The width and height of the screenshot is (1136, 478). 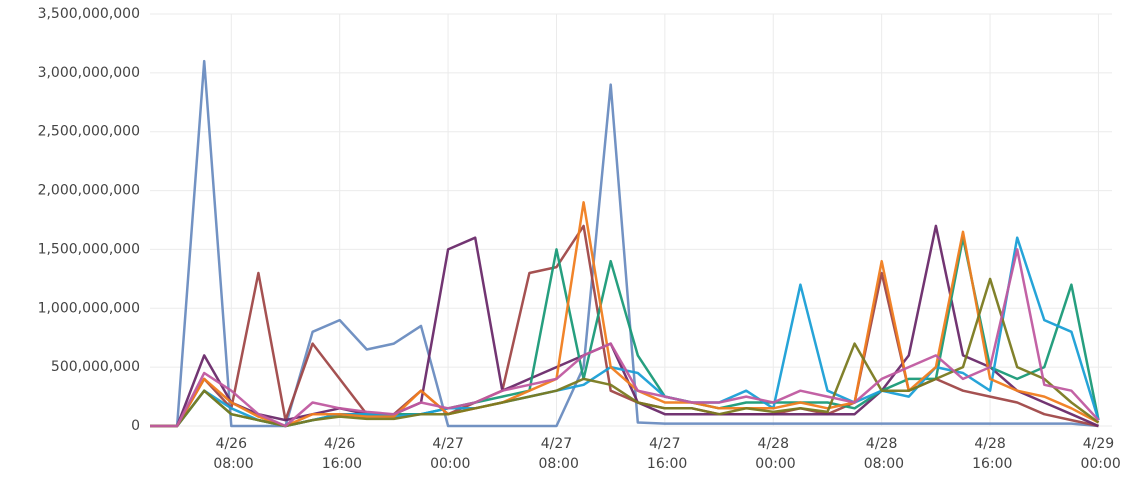 I want to click on y-tick-label: 3,500,000,000, so click(x=89, y=14).